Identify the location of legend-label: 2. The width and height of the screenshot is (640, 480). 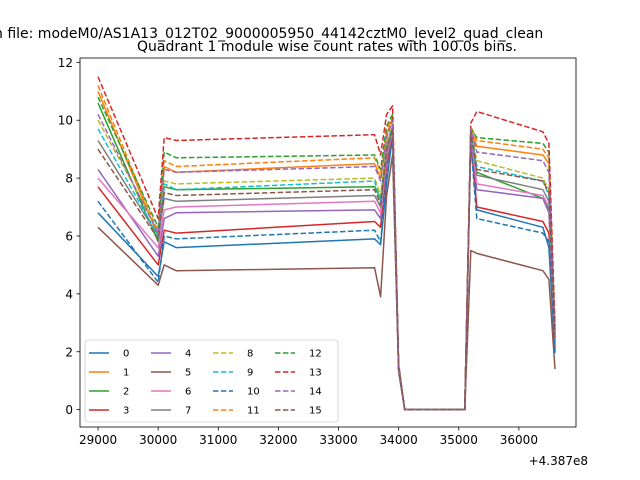
(126, 392).